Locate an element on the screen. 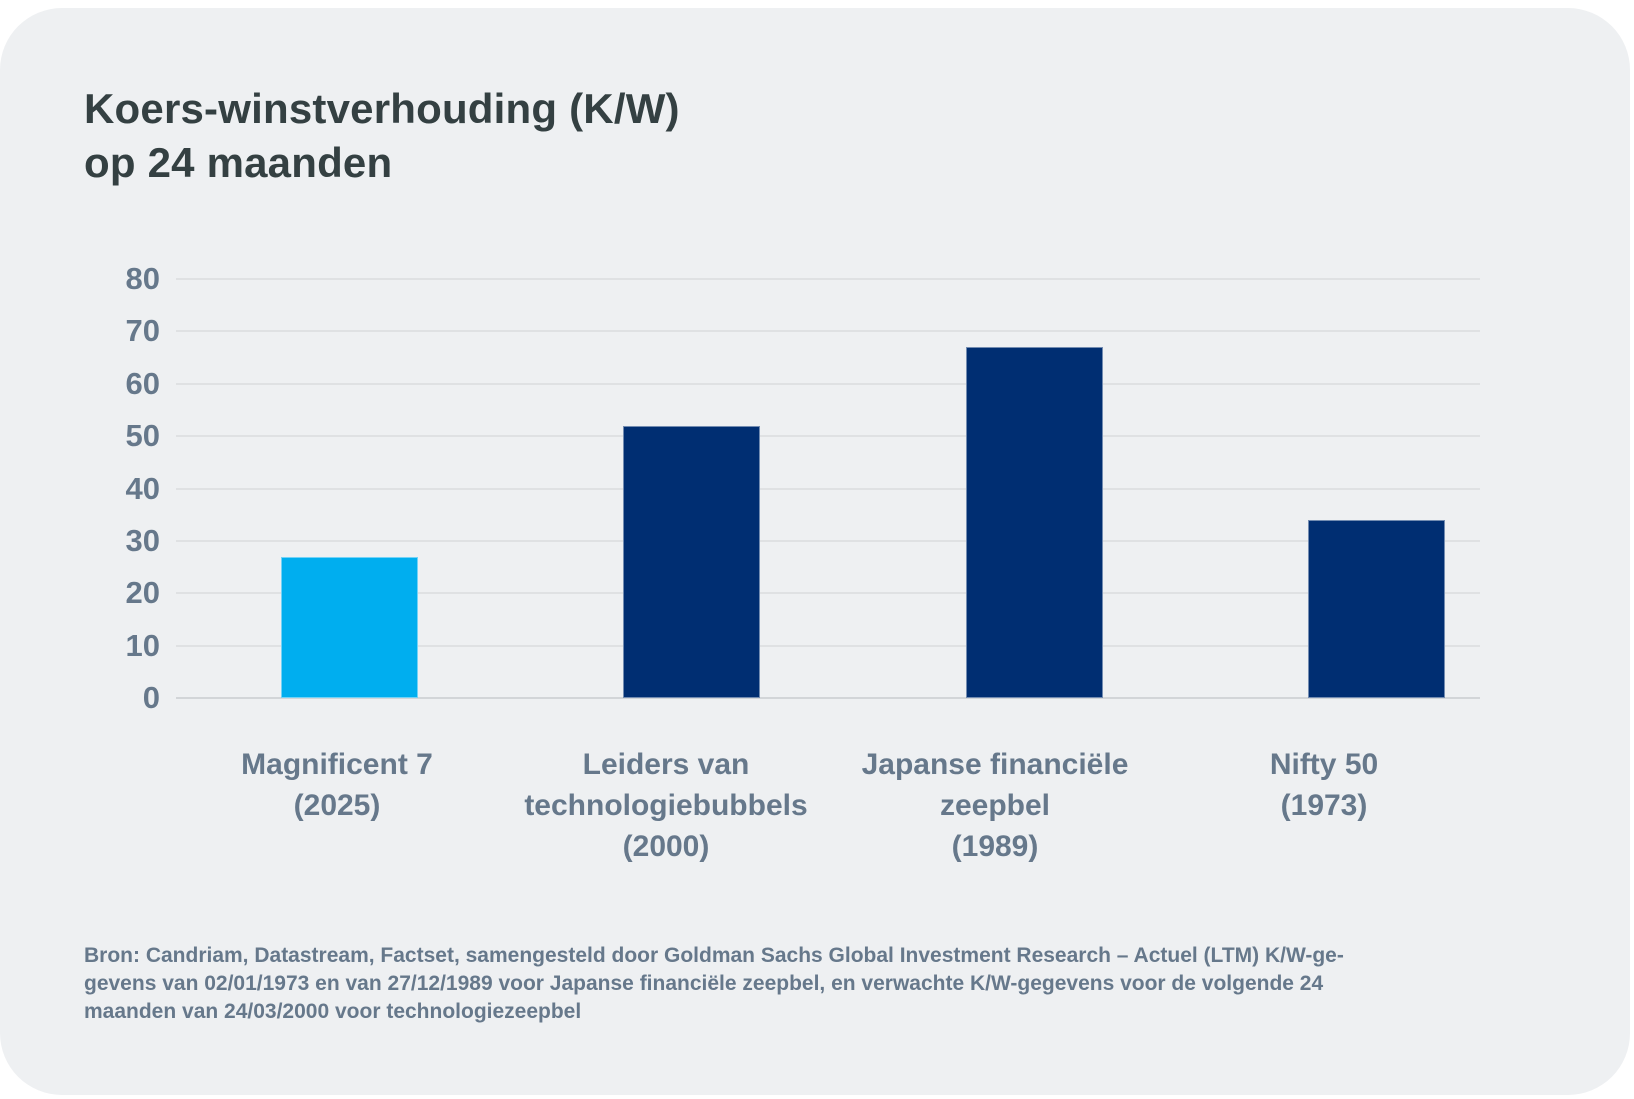  x-category-label-line: (1989) is located at coordinates (995, 846).